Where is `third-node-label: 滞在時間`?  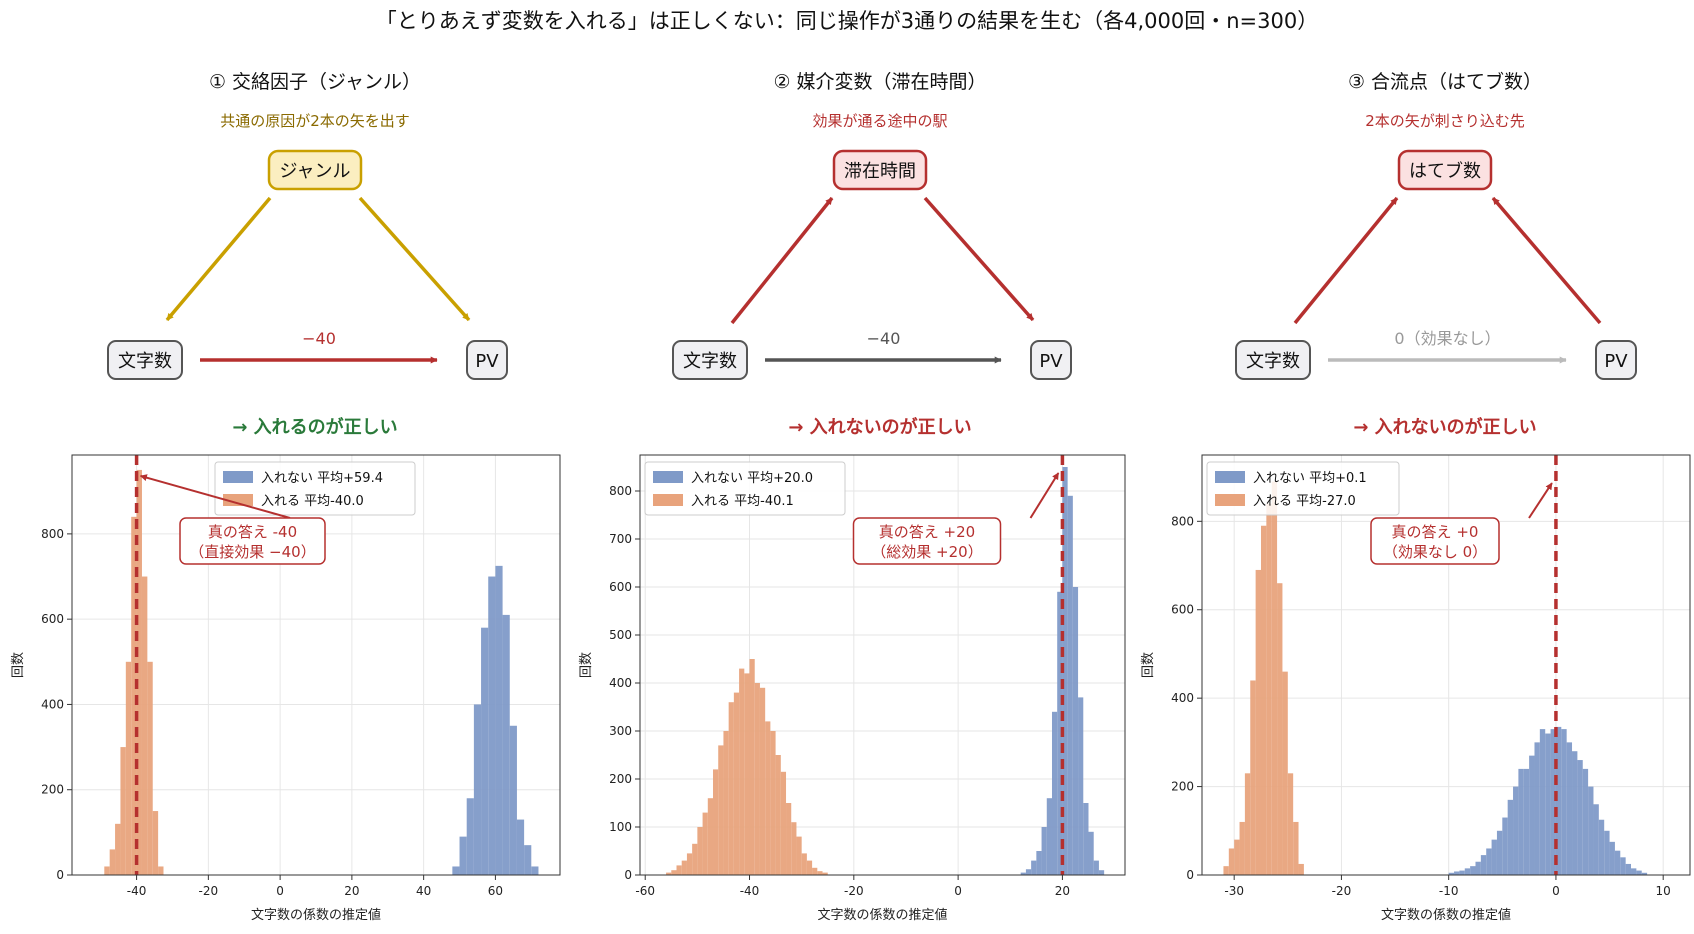 third-node-label: 滞在時間 is located at coordinates (880, 171).